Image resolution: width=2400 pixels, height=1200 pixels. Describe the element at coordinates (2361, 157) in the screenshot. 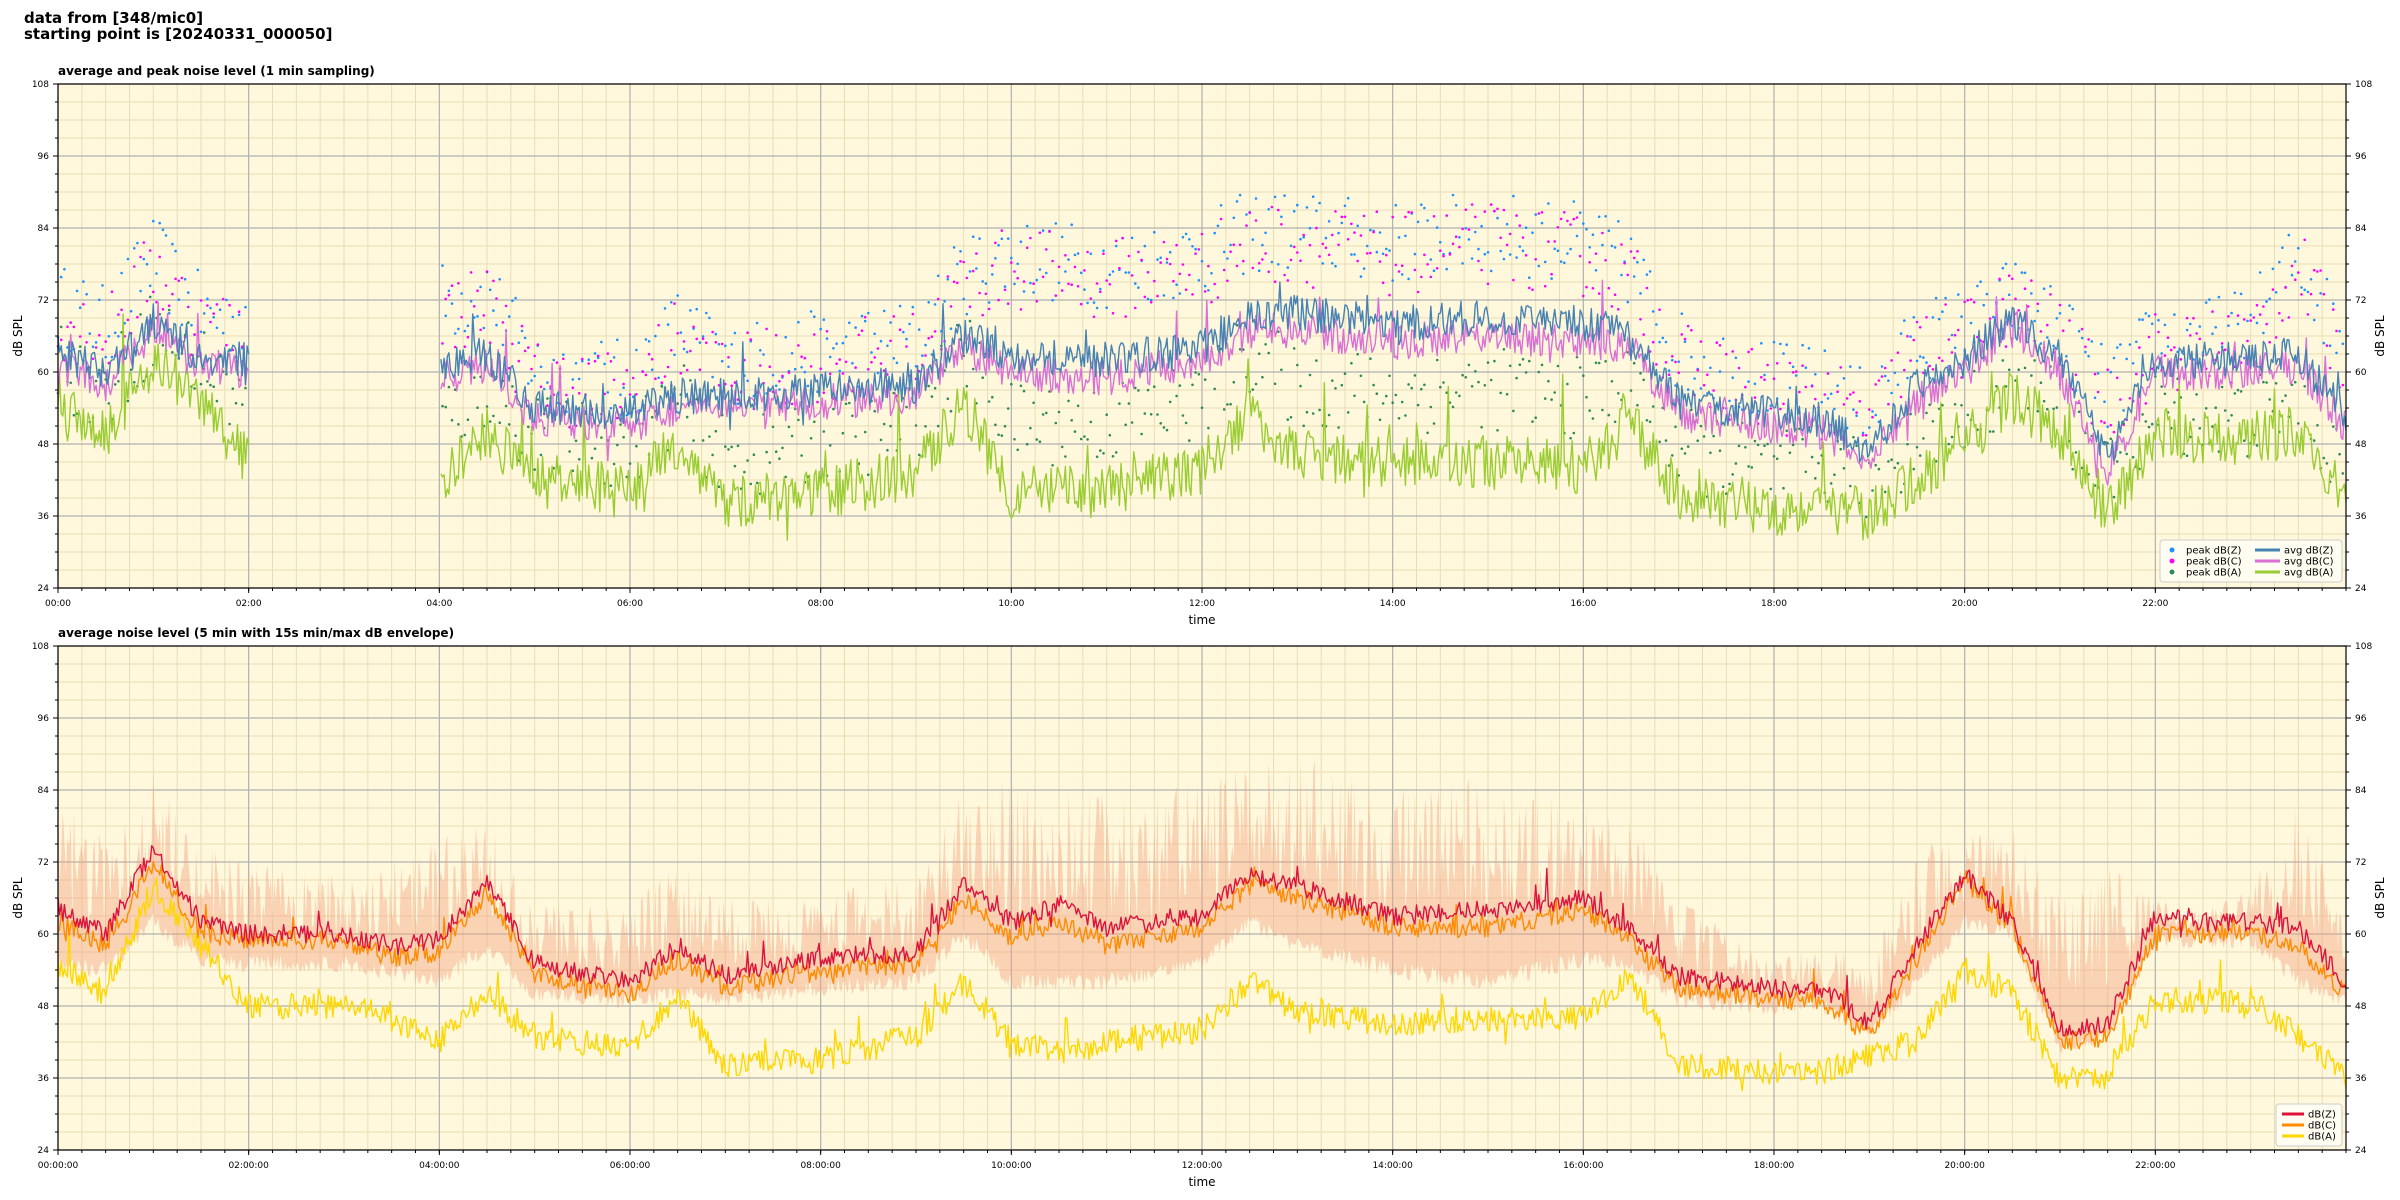

I see `y-tick-label: 96` at that location.